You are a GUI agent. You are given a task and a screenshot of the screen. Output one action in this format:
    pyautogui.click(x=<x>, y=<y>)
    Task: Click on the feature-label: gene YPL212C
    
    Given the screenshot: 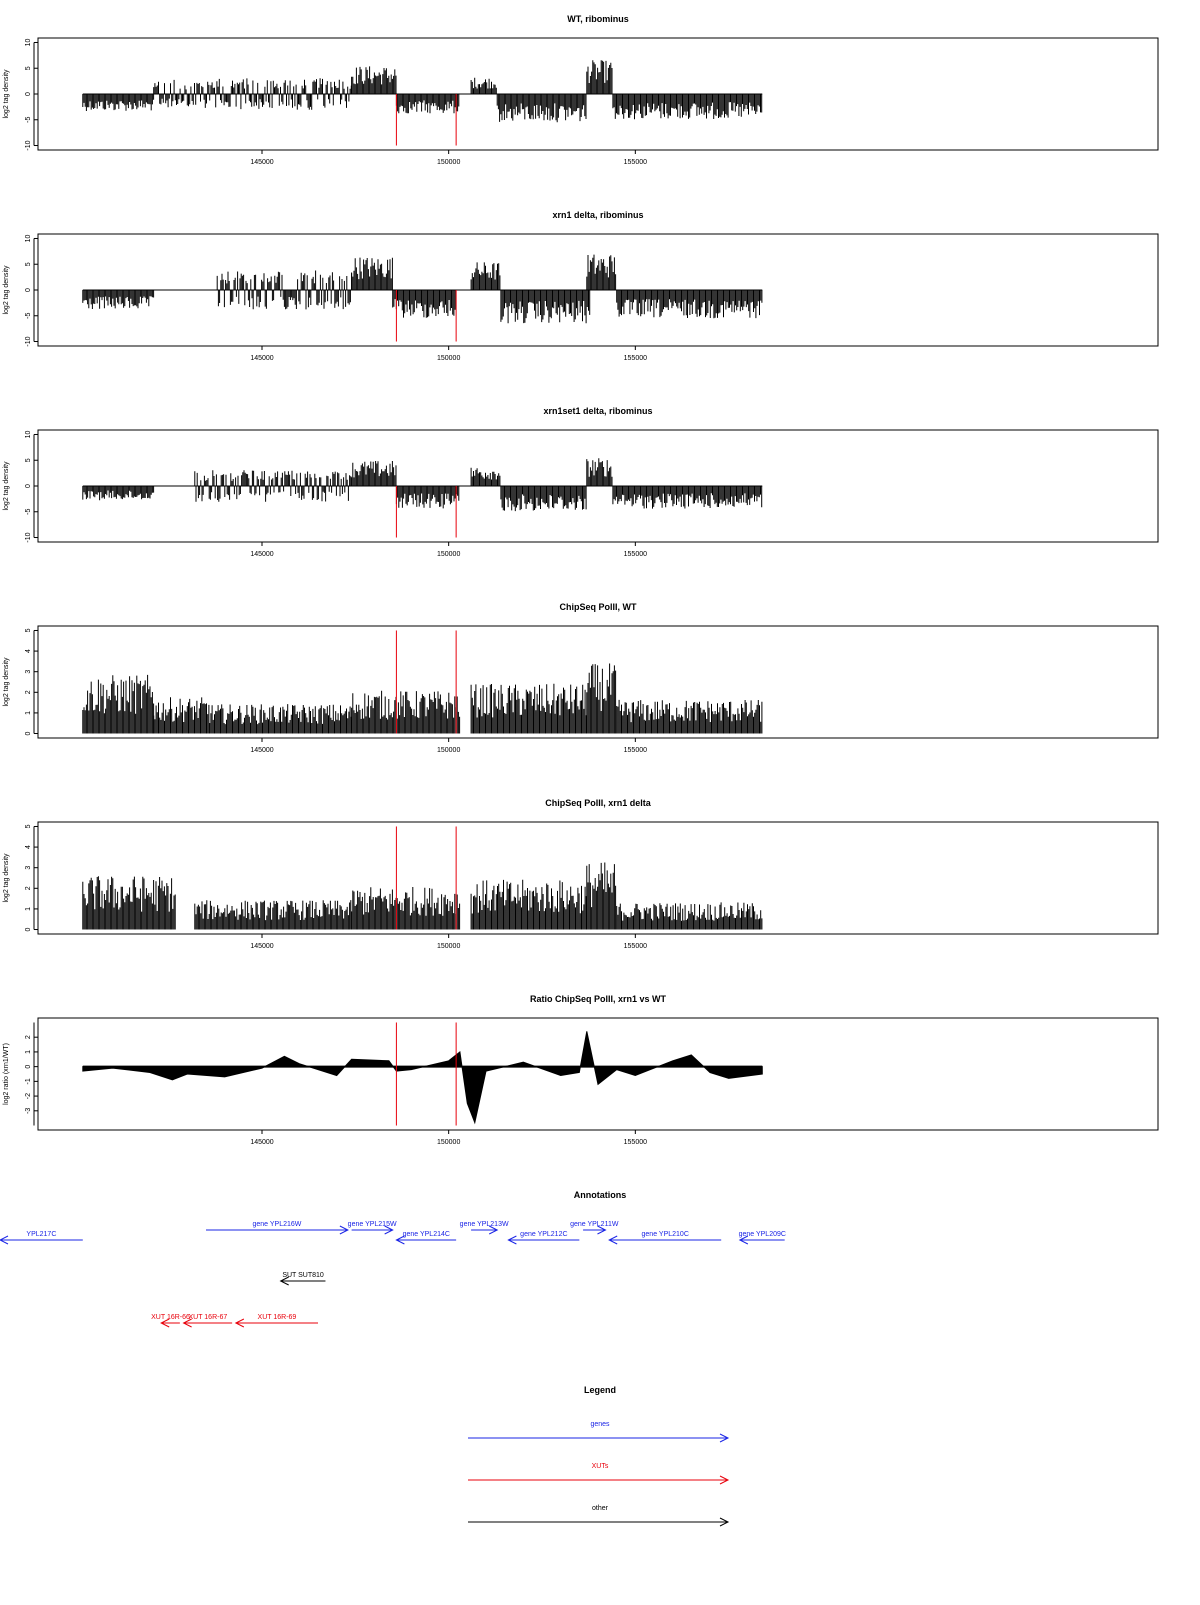 What is the action you would take?
    pyautogui.click(x=543, y=1234)
    